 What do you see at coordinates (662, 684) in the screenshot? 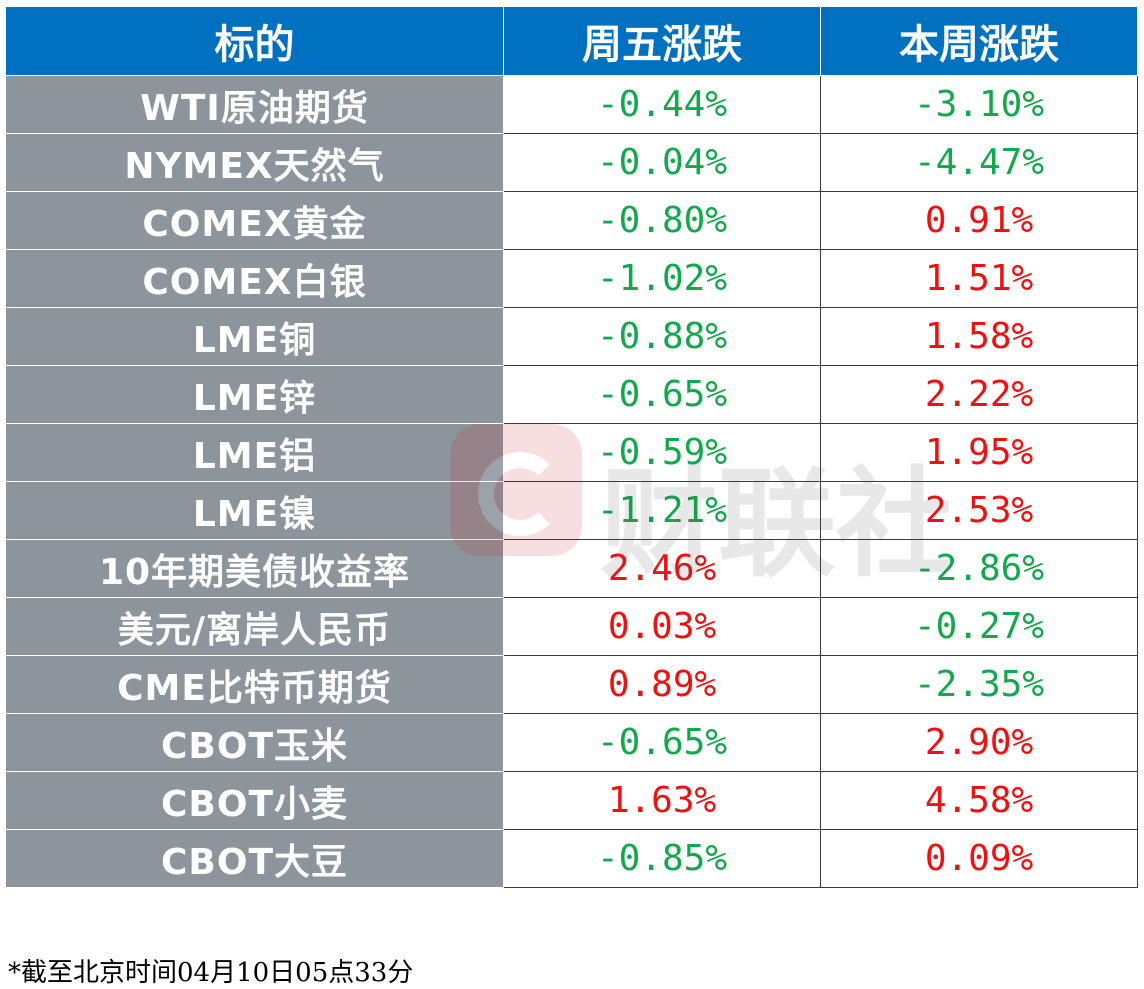
I see `friday-change-value: 0.89%` at bounding box center [662, 684].